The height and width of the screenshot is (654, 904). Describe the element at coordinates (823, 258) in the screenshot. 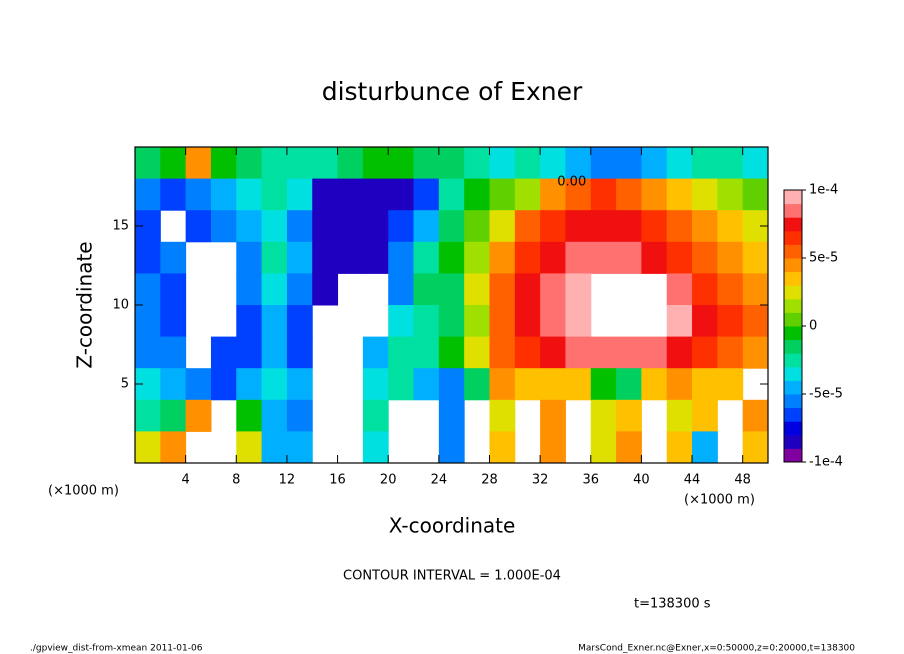

I see `colorbar-tick-label: 5e-5` at that location.